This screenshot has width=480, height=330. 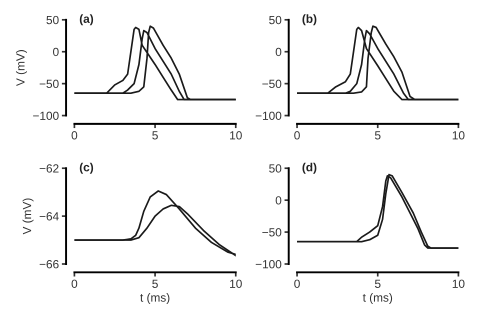 What do you see at coordinates (309, 168) in the screenshot?
I see `annotation: (d)` at bounding box center [309, 168].